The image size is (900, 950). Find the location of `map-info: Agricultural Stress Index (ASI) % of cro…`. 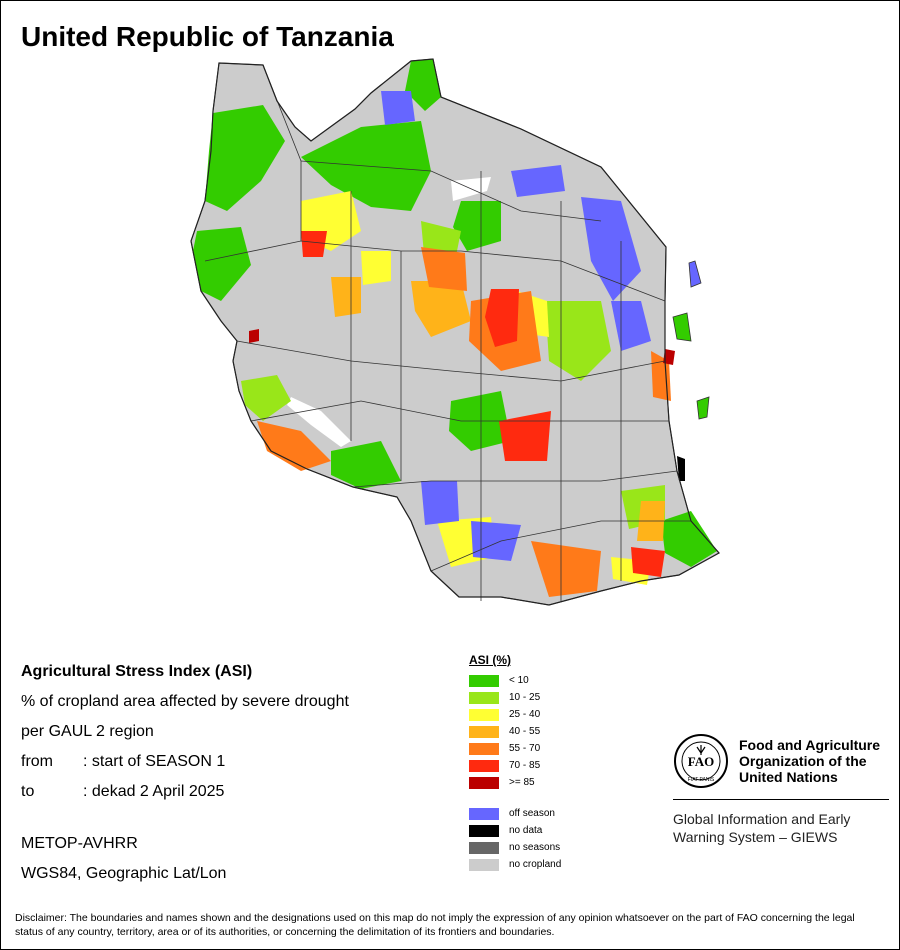

map-info: Agricultural Stress Index (ASI) % of cro… is located at coordinates (185, 773).